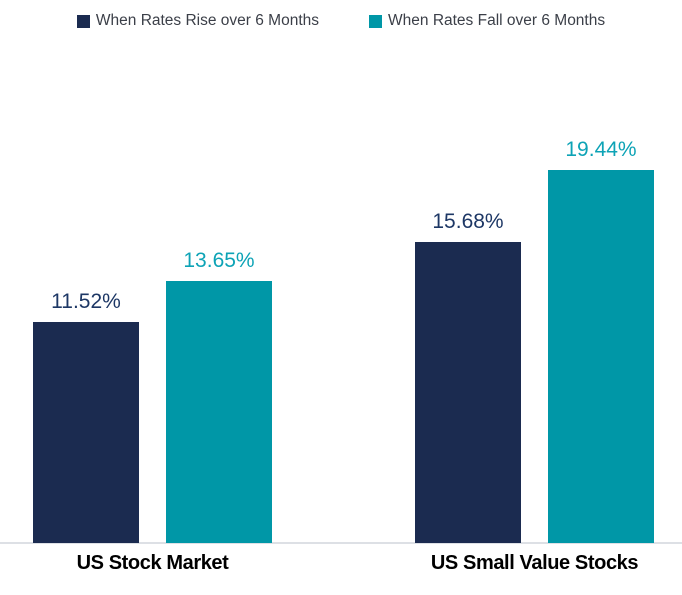 The image size is (682, 595). I want to click on legend-item: When Rates Rise over 6 Months, so click(198, 21).